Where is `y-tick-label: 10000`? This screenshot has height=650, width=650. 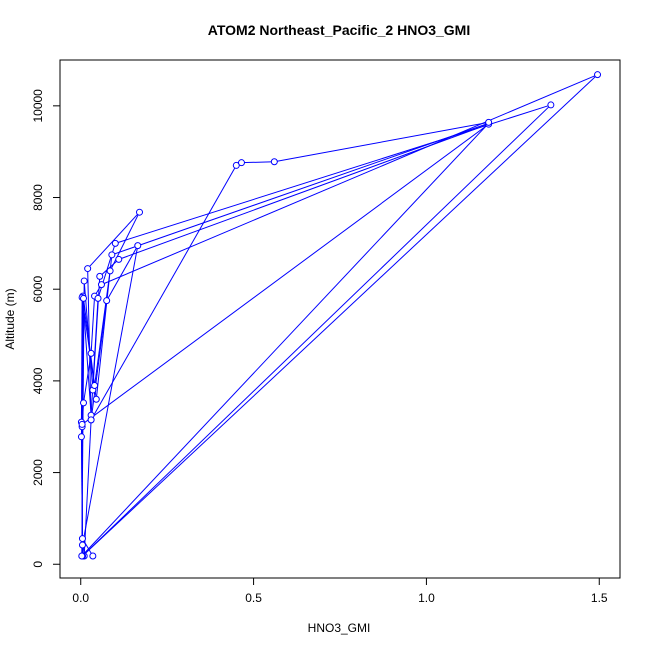
y-tick-label: 10000 is located at coordinates (38, 106).